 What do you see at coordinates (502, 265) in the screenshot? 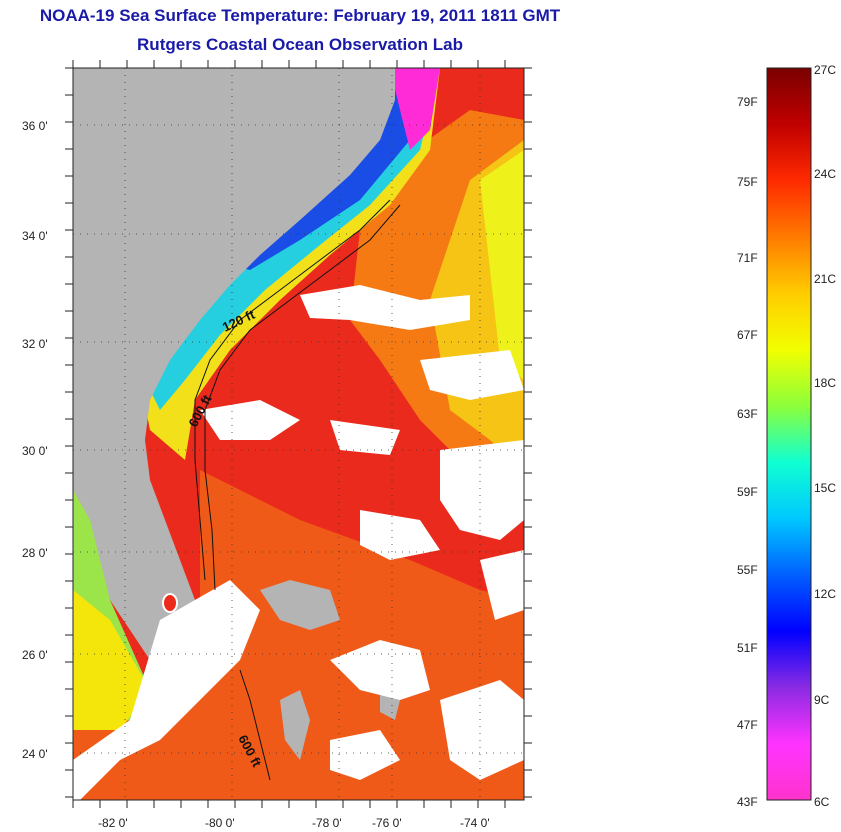
I see `ocean-pale-yellow` at bounding box center [502, 265].